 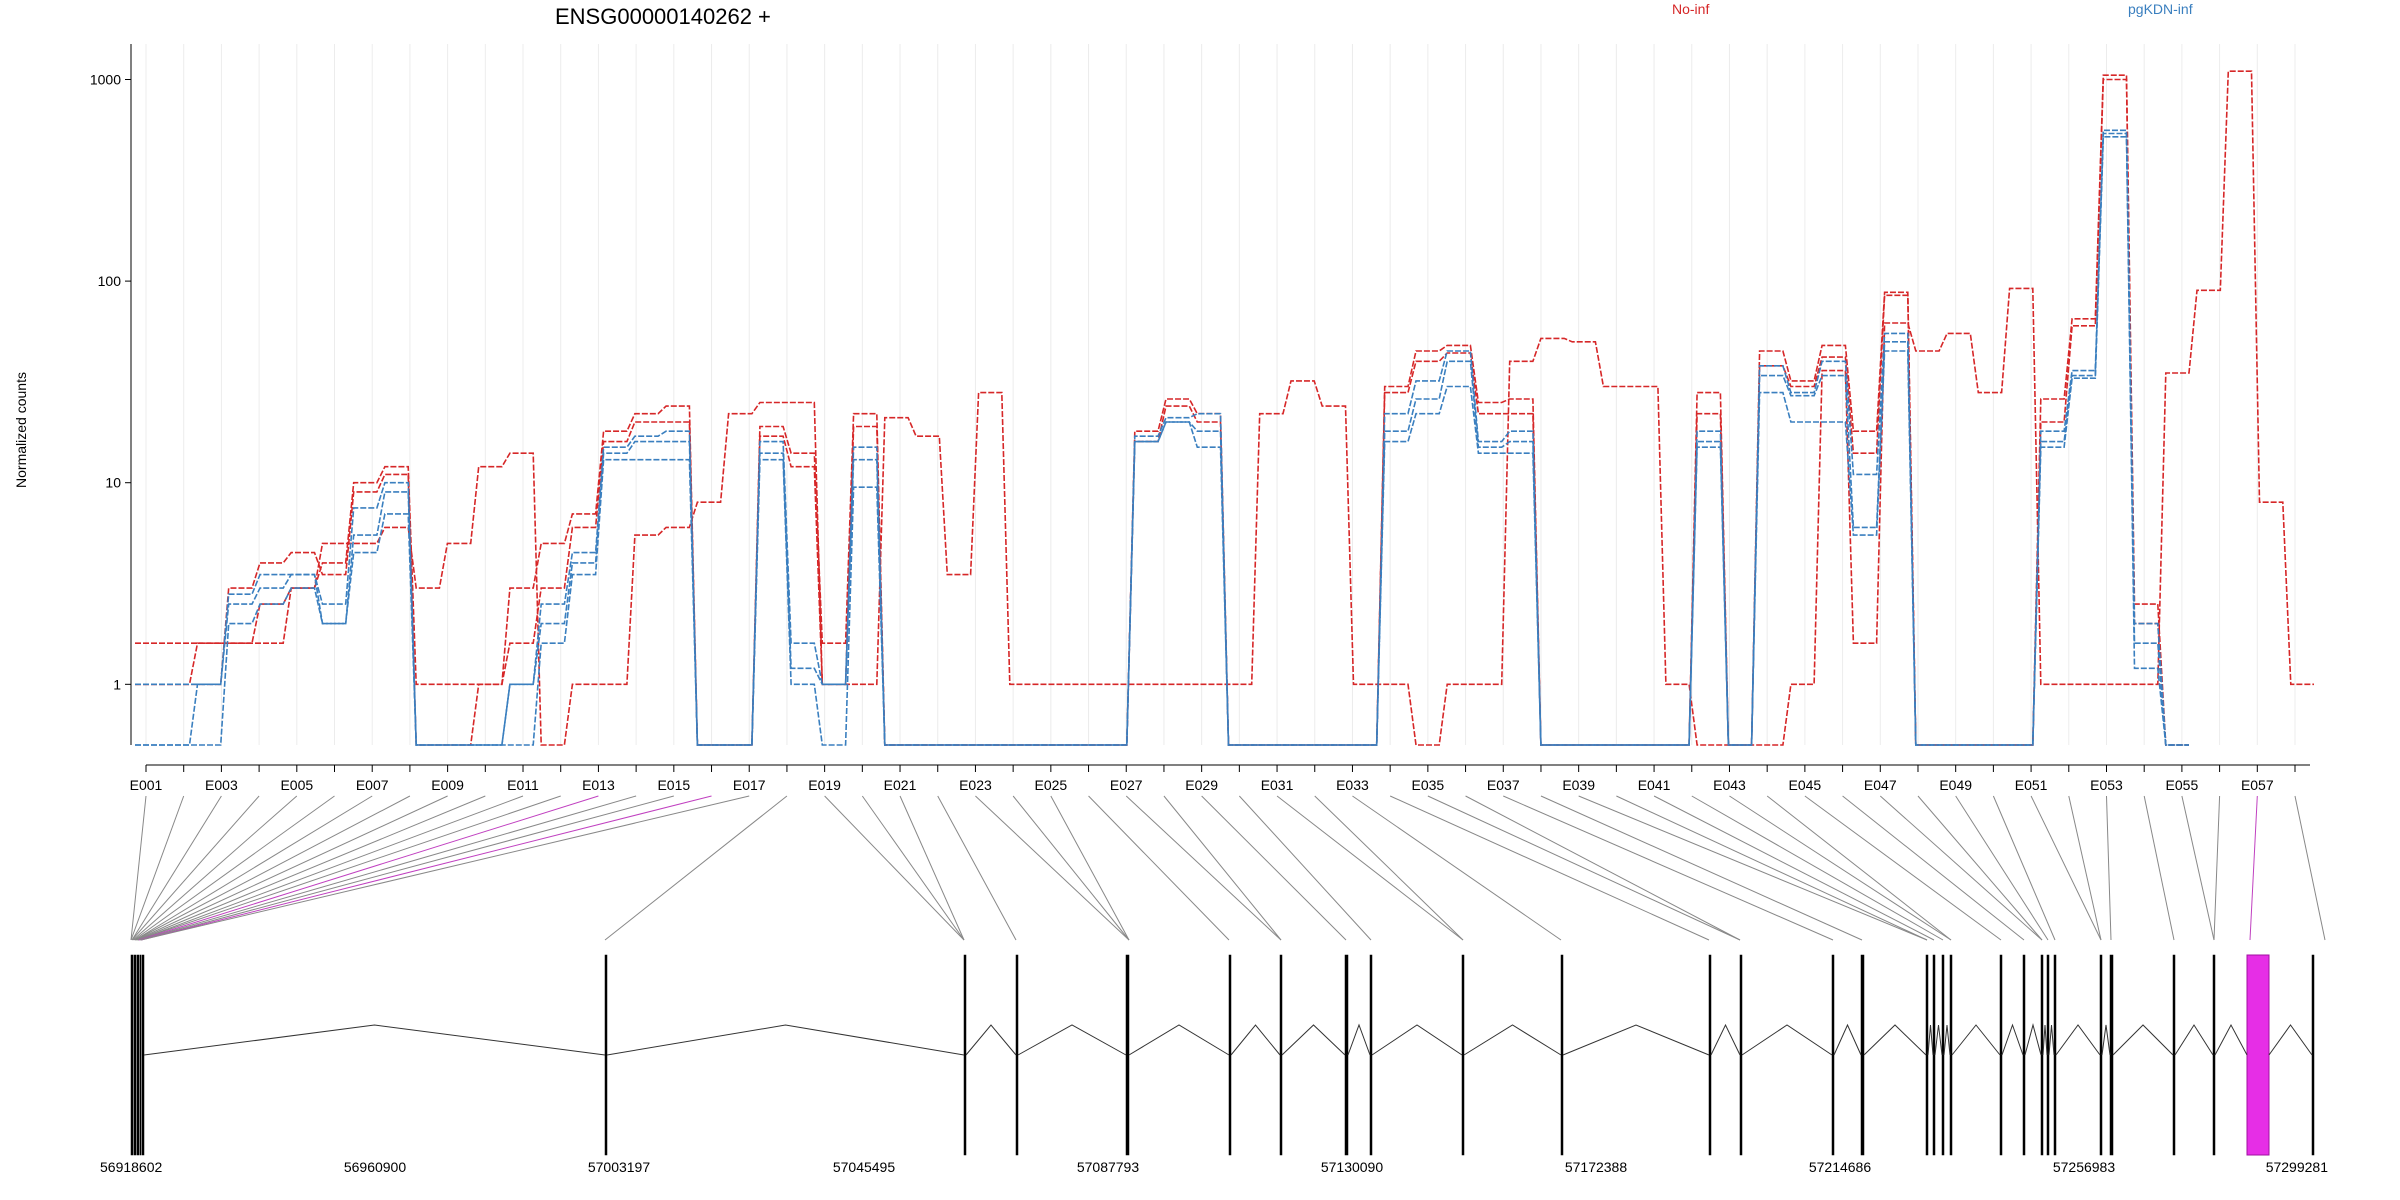 I want to click on x-tick-label: E007, so click(x=372, y=785).